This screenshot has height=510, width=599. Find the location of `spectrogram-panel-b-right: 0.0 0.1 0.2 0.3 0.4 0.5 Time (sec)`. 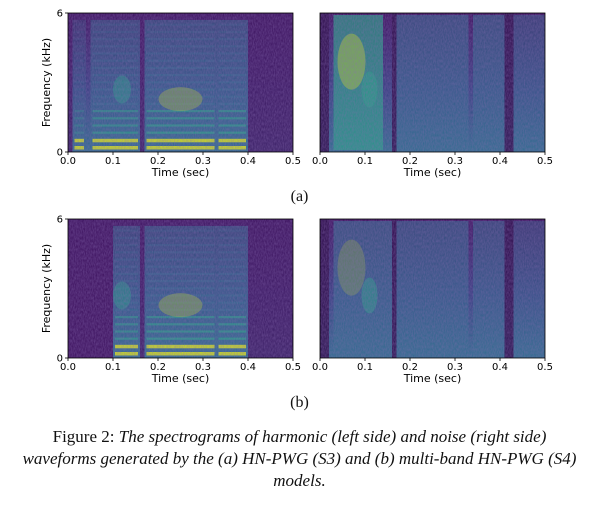

spectrogram-panel-b-right: 0.0 0.1 0.2 0.3 0.4 0.5 Time (sec) is located at coordinates (432, 301).